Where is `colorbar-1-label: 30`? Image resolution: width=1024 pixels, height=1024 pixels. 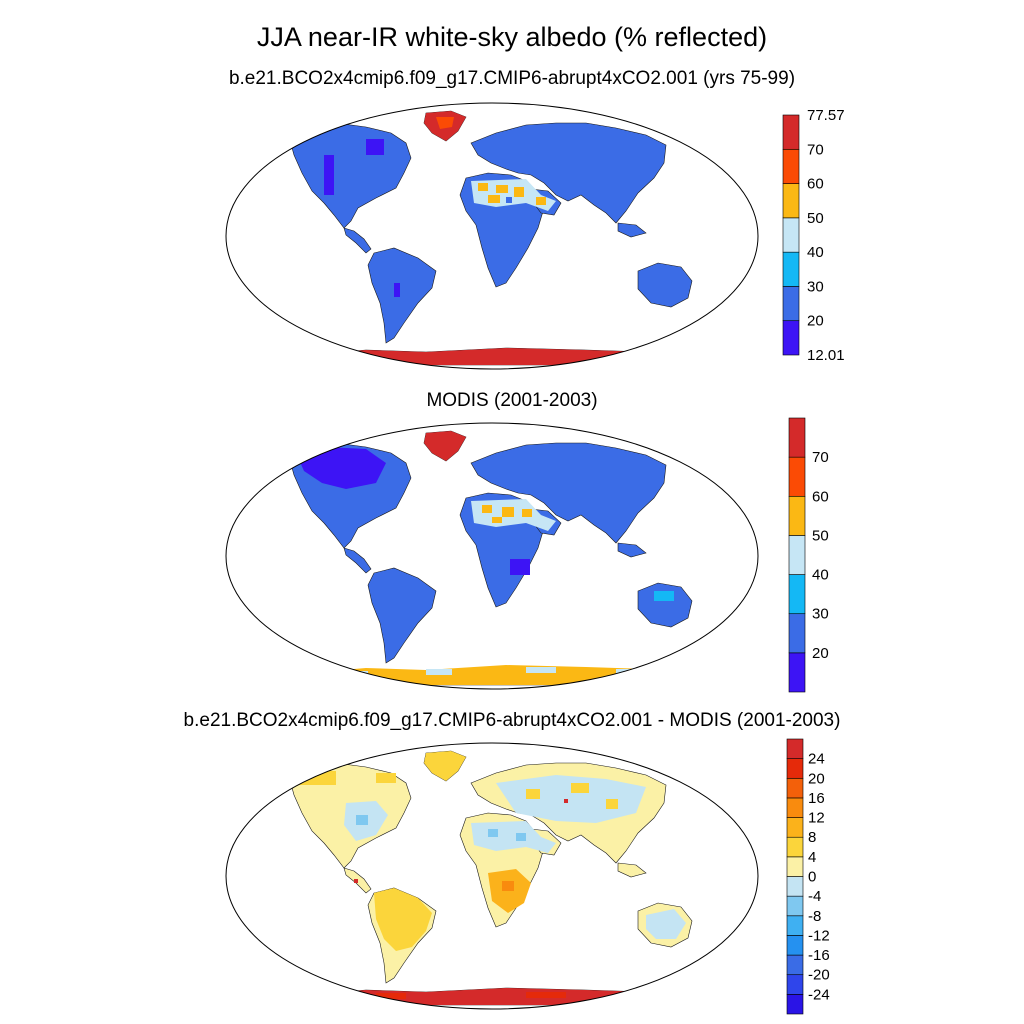
colorbar-1-label: 30 is located at coordinates (815, 286).